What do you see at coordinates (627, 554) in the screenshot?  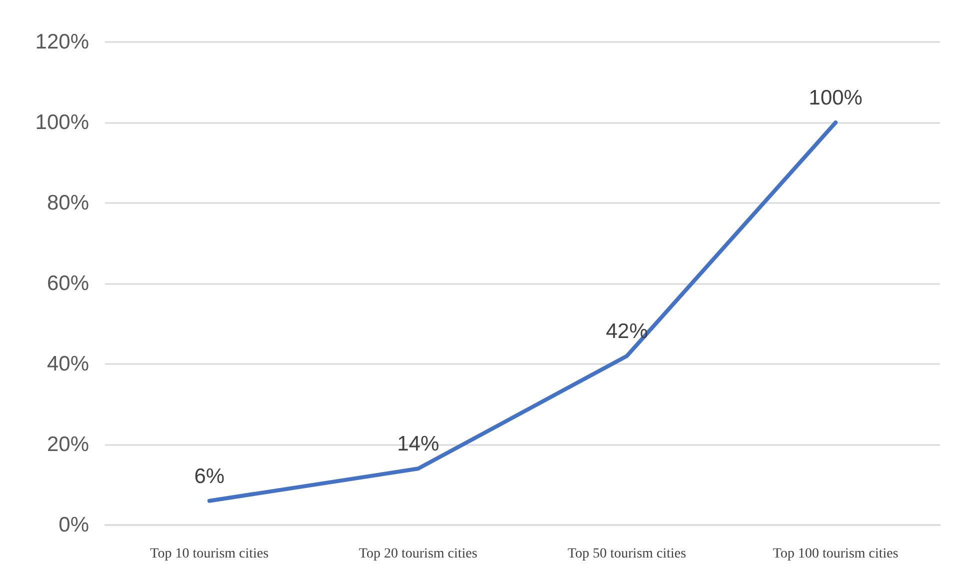 I see `x-tick-label: Top 50 tourism cities` at bounding box center [627, 554].